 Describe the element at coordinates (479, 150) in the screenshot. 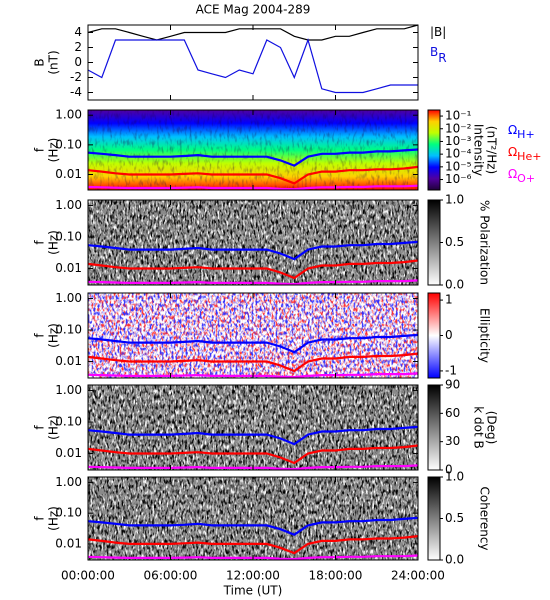

I see `colorbar-label: Intensity` at that location.